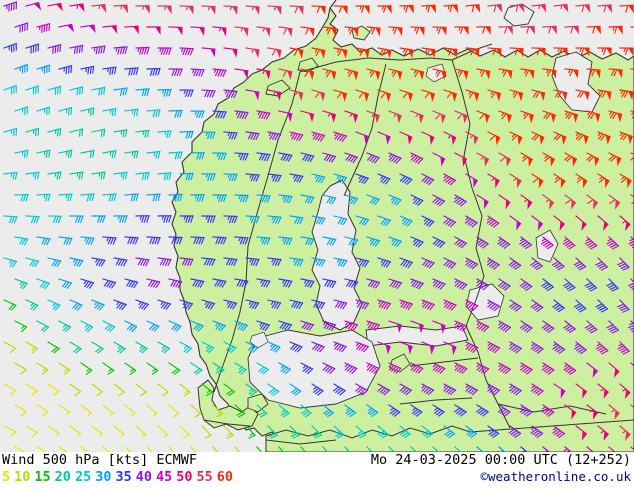  Describe the element at coordinates (225, 477) in the screenshot. I see `scale-tick-60: 60` at that location.